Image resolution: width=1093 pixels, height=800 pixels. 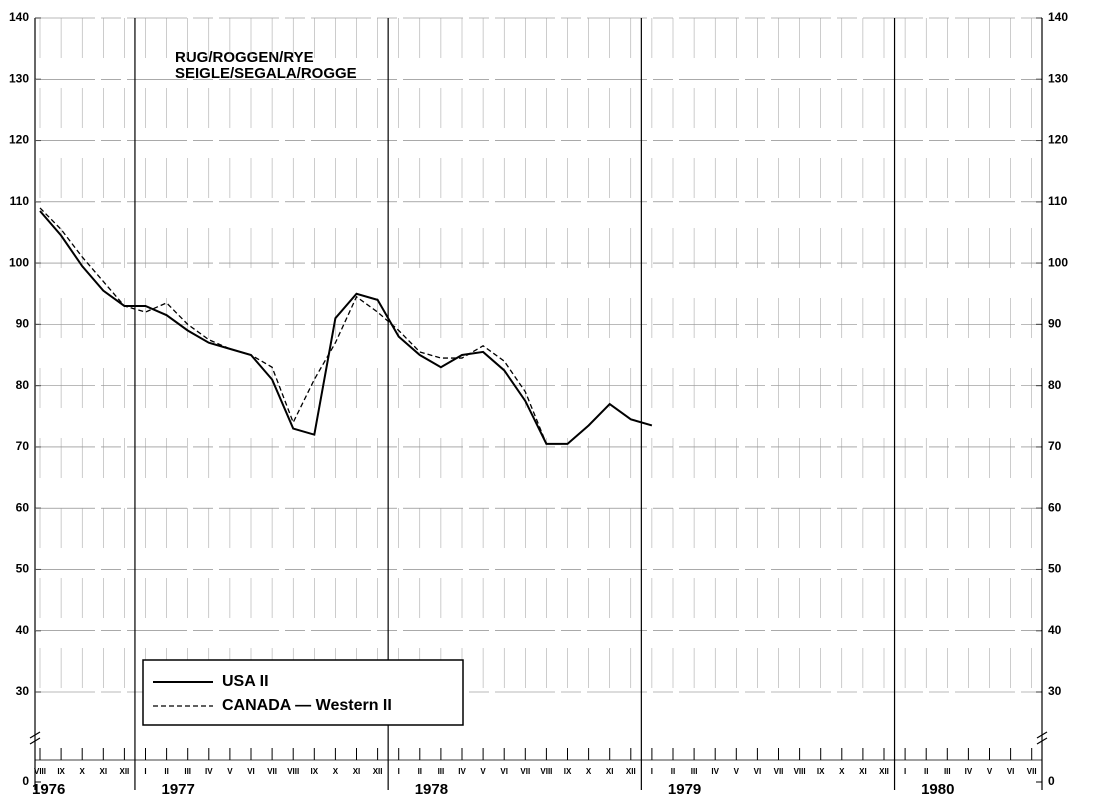 What do you see at coordinates (19, 17) in the screenshot?
I see `y-tick-label: 140` at bounding box center [19, 17].